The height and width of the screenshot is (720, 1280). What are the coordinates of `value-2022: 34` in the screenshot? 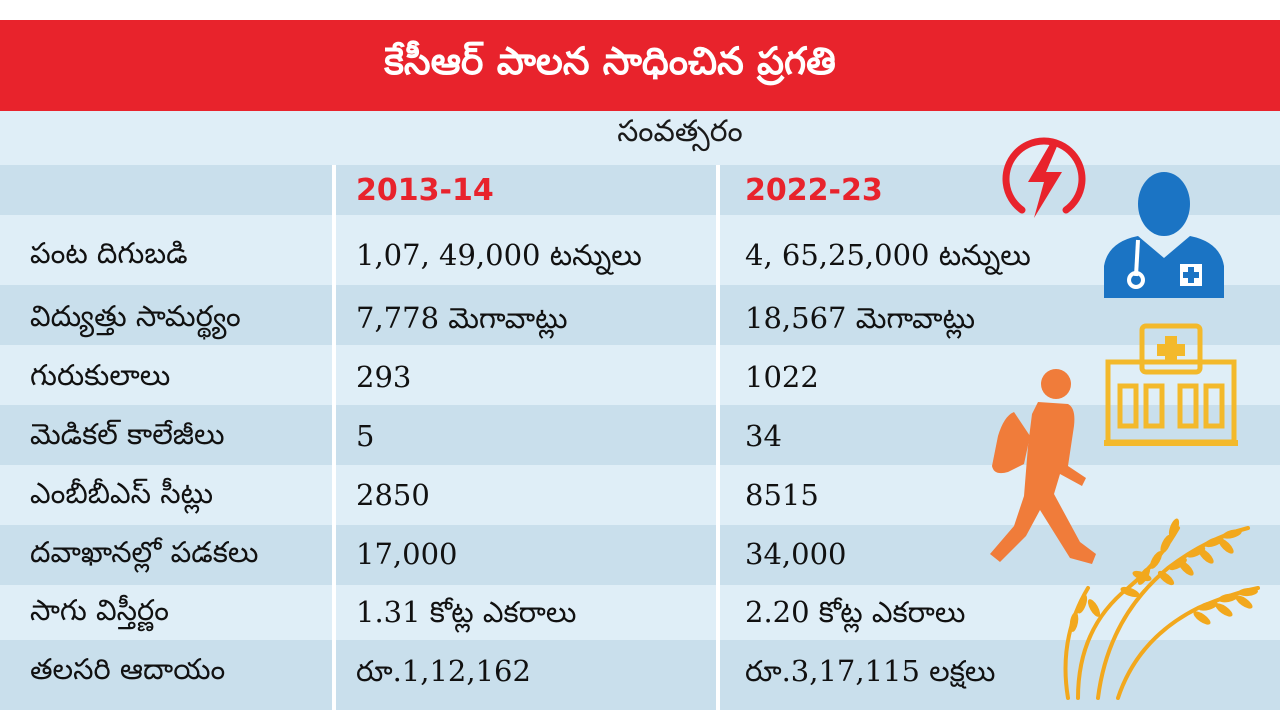 It's located at (763, 436).